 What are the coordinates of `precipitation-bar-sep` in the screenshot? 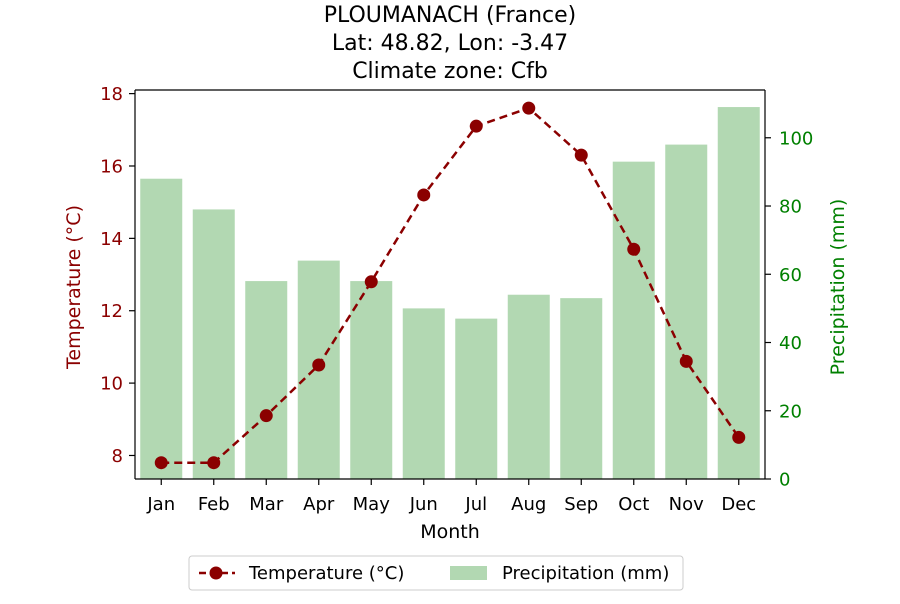 It's located at (581, 388).